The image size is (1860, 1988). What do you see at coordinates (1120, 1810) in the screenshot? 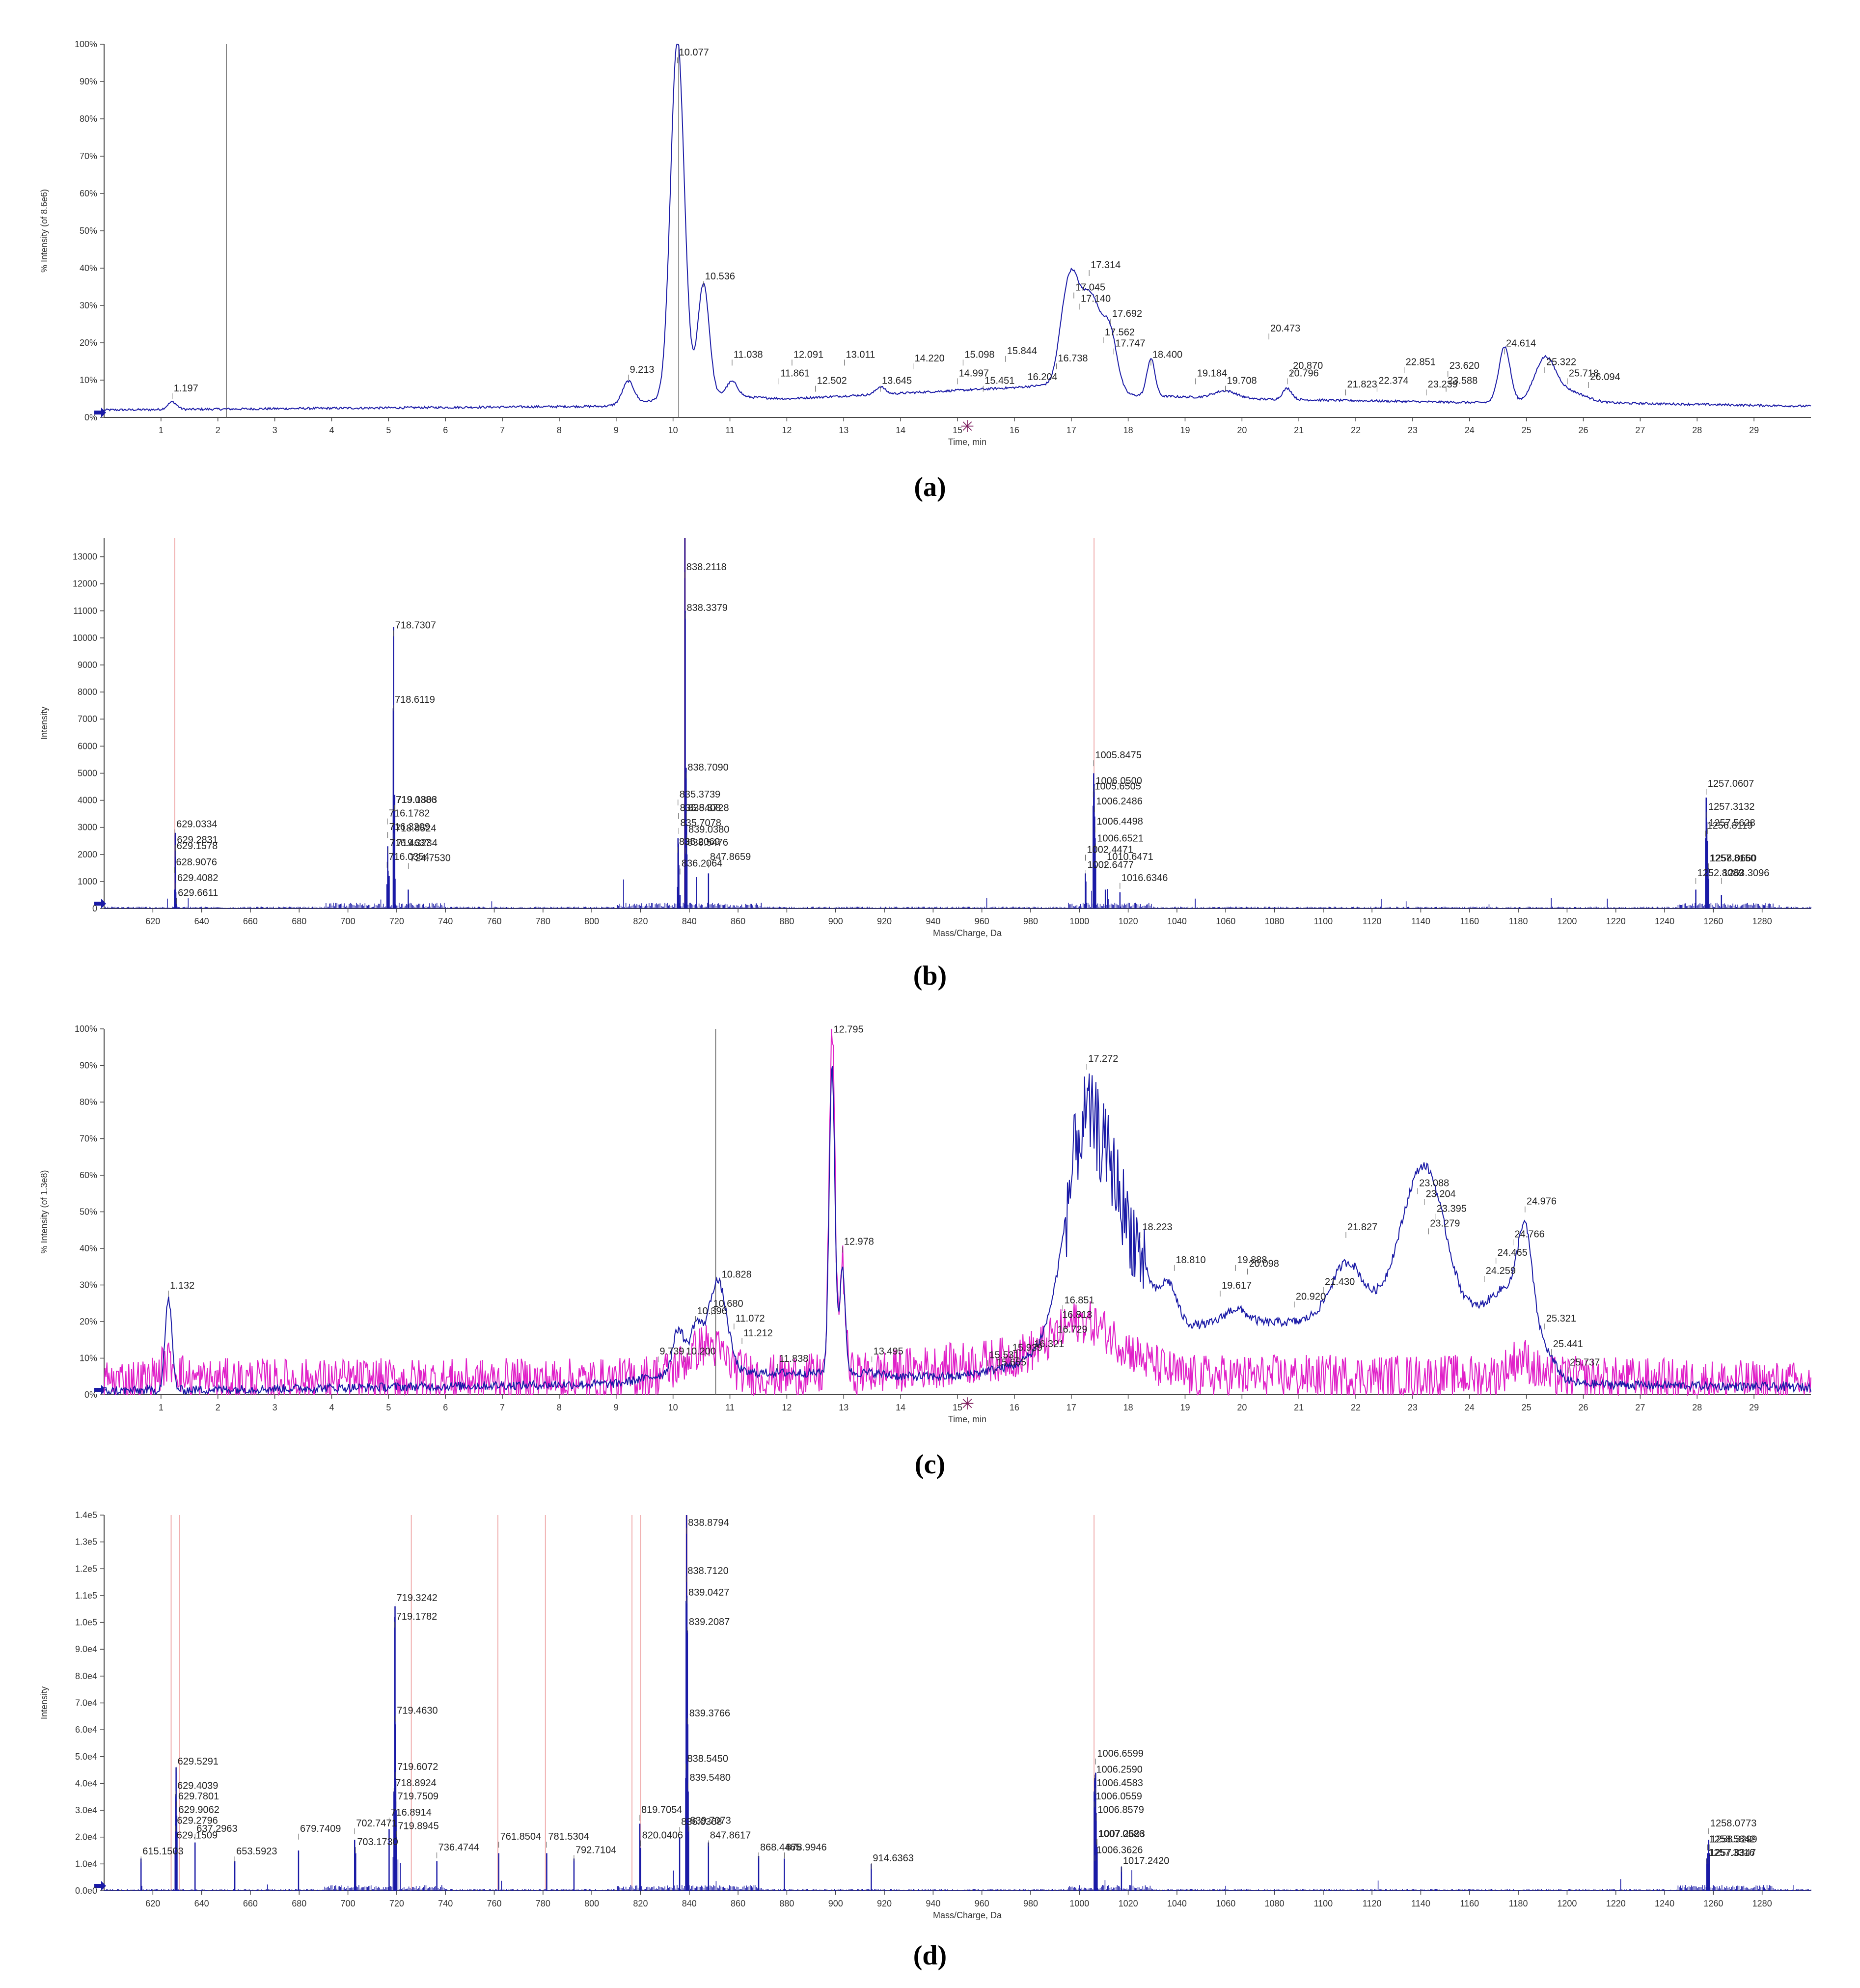
I see `peak-label: 1006.8579` at bounding box center [1120, 1810].